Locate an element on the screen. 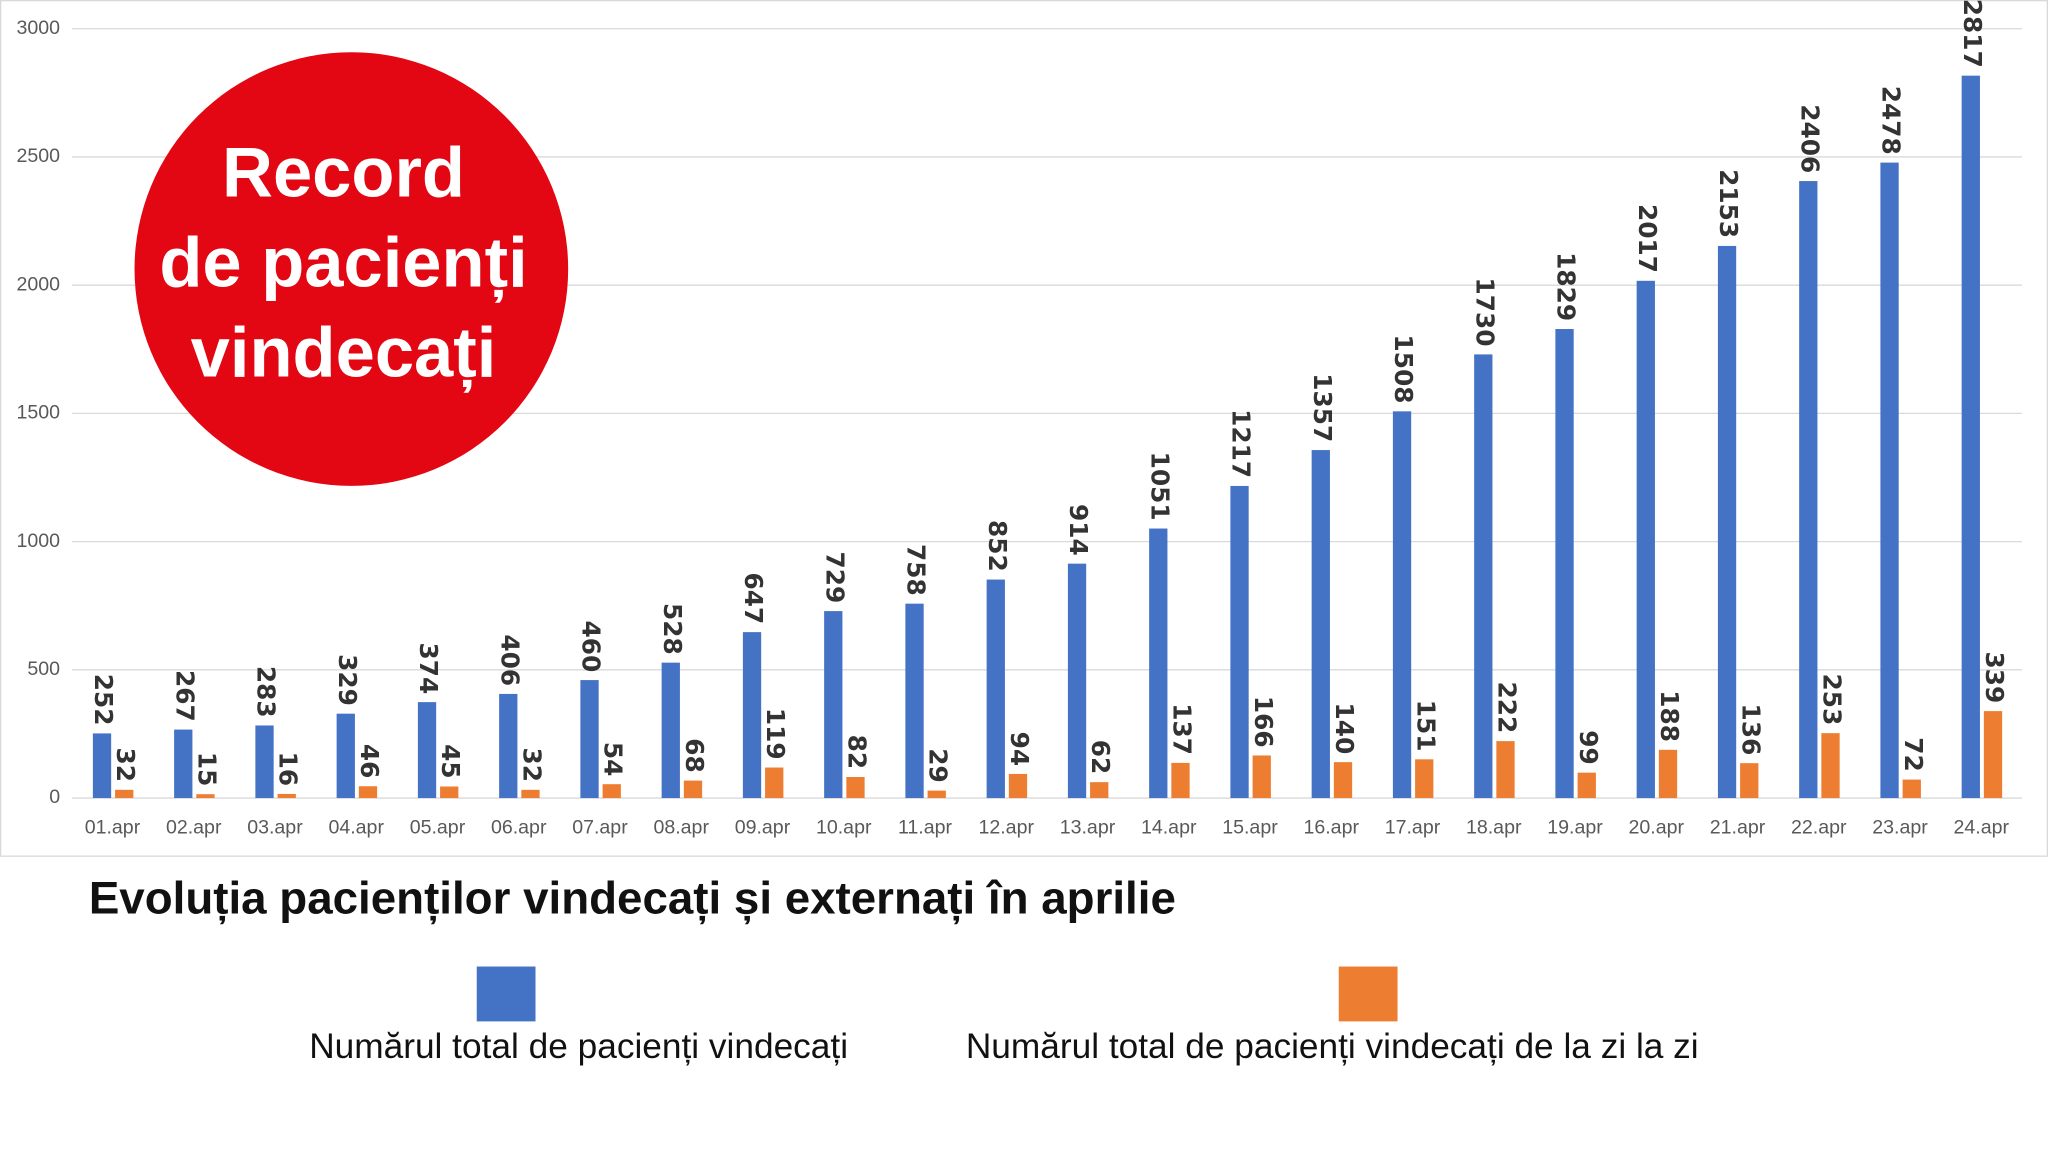  x-tick-label: 10.apr is located at coordinates (844, 827).